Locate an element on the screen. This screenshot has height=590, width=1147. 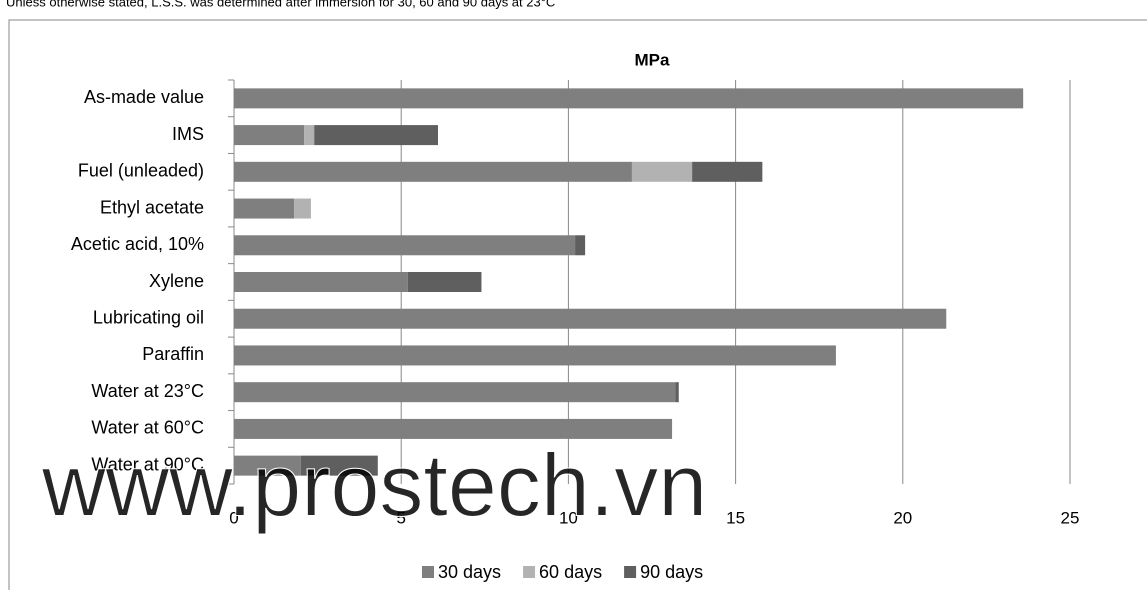
x-tick-label: 0 is located at coordinates (233, 517).